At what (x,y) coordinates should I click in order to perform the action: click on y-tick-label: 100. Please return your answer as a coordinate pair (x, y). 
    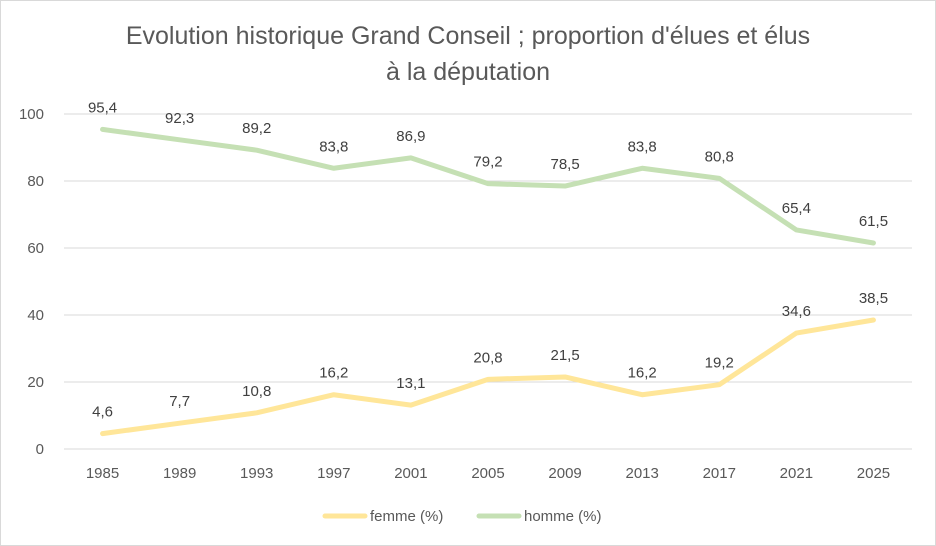
    Looking at the image, I should click on (31, 114).